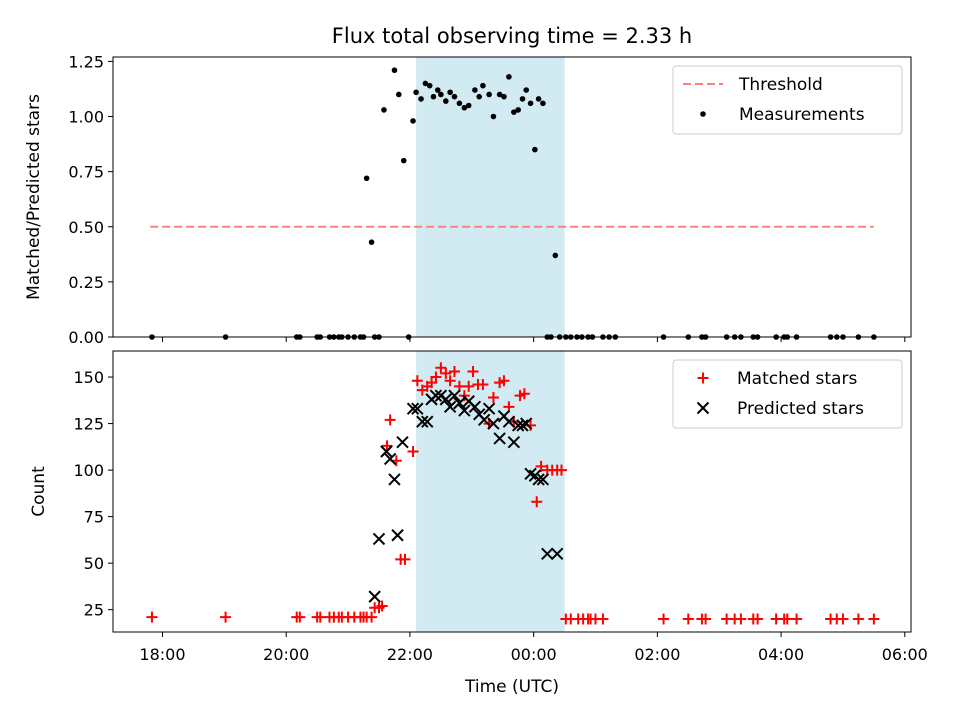  I want to click on y-axis-label: Count, so click(39, 491).